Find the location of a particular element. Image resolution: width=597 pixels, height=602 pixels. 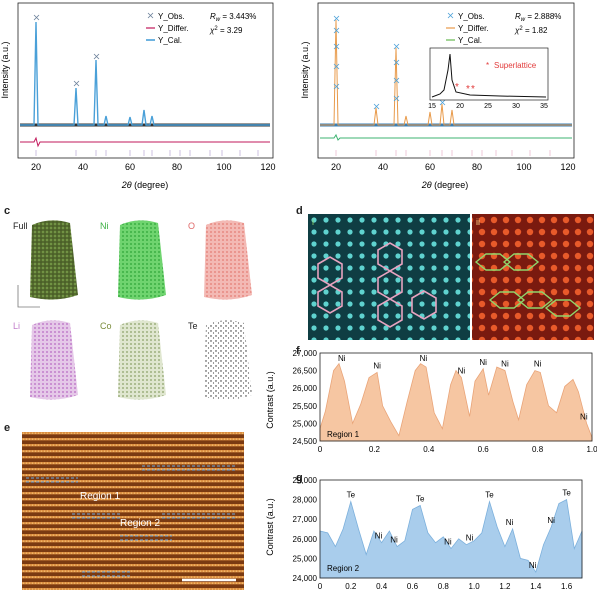

xrd-b-obs-markers is located at coordinates (389, 62).